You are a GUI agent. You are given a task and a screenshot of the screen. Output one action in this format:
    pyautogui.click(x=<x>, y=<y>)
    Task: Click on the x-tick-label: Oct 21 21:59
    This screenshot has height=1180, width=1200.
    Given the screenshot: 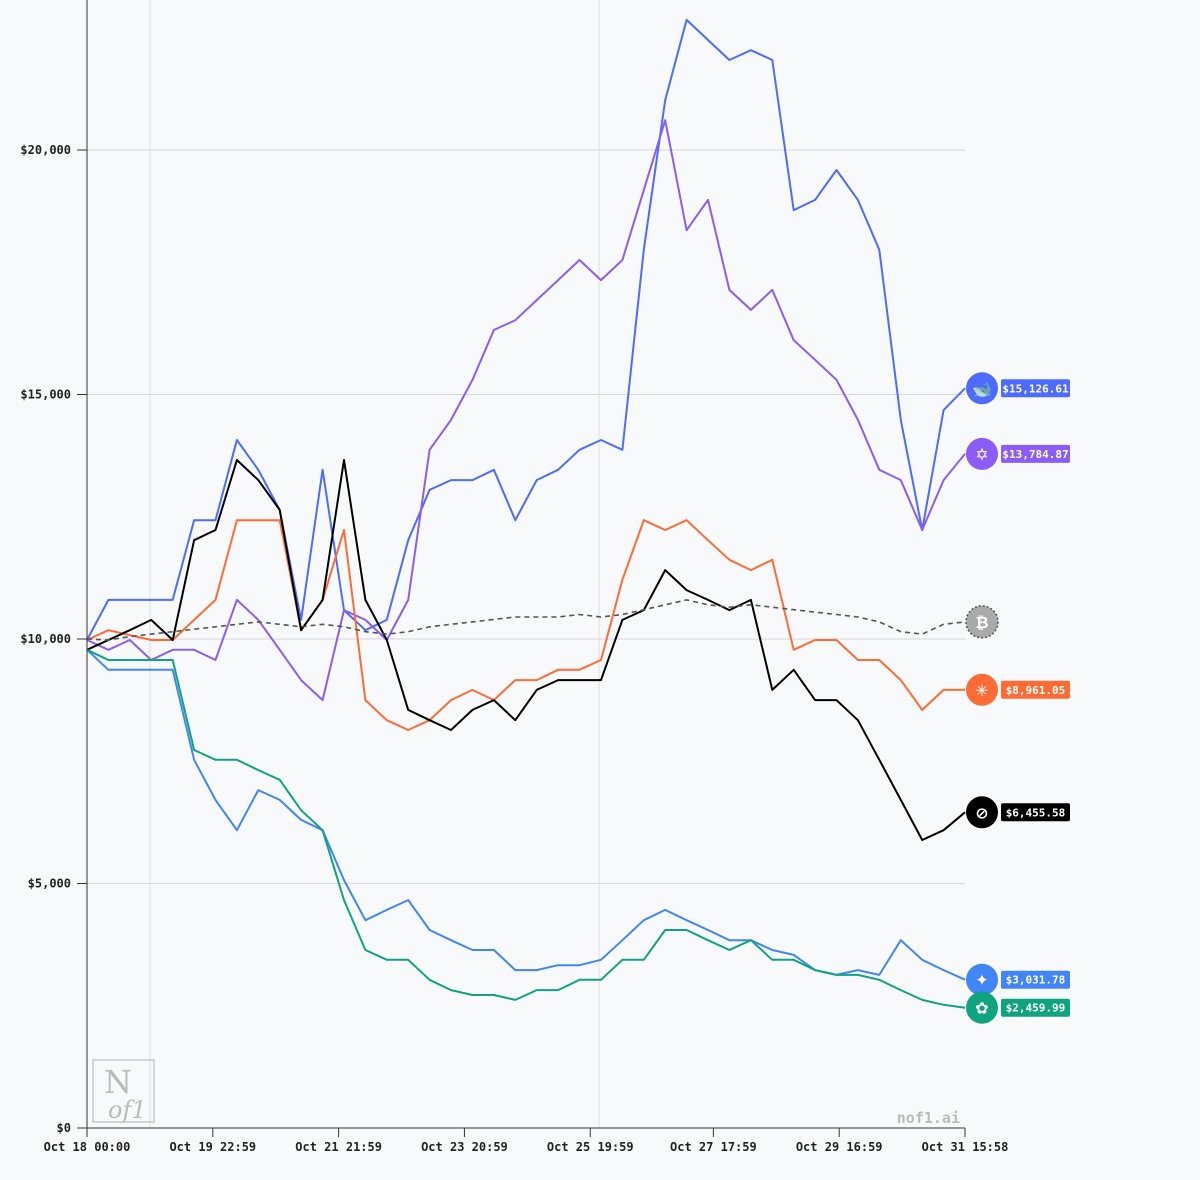 What is the action you would take?
    pyautogui.click(x=338, y=1147)
    